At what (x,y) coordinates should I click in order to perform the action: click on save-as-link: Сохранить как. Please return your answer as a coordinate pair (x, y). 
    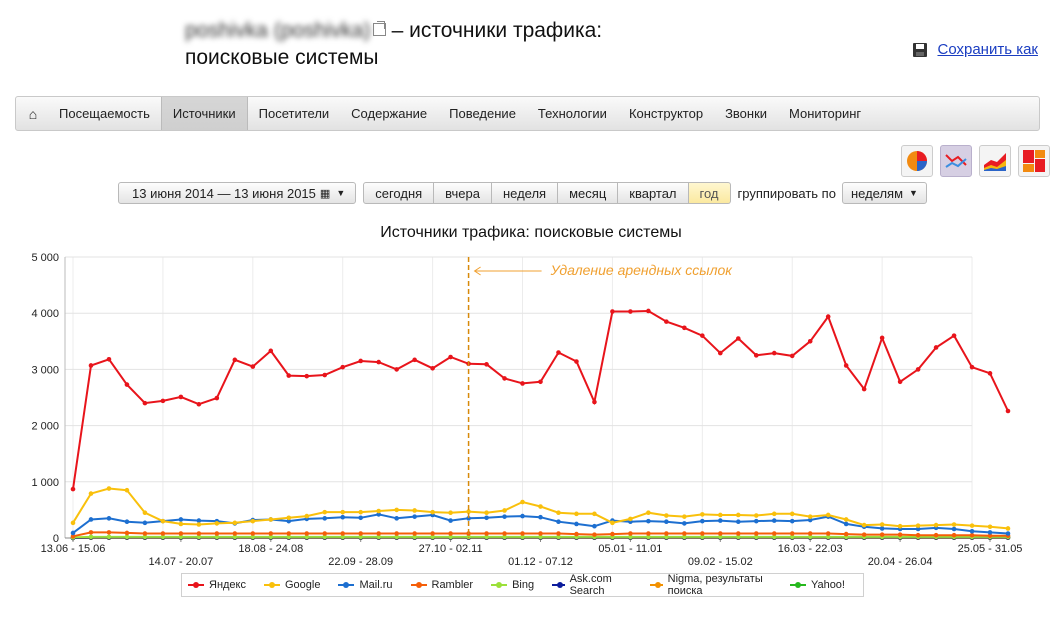
    Looking at the image, I should click on (987, 49).